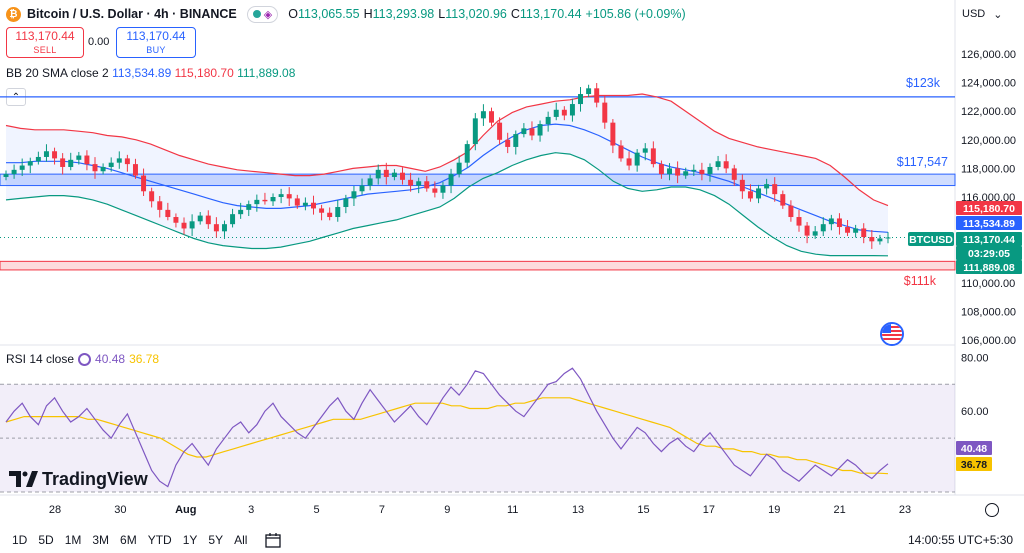 The width and height of the screenshot is (1024, 553). What do you see at coordinates (892, 334) in the screenshot?
I see `us-flag-icon` at bounding box center [892, 334].